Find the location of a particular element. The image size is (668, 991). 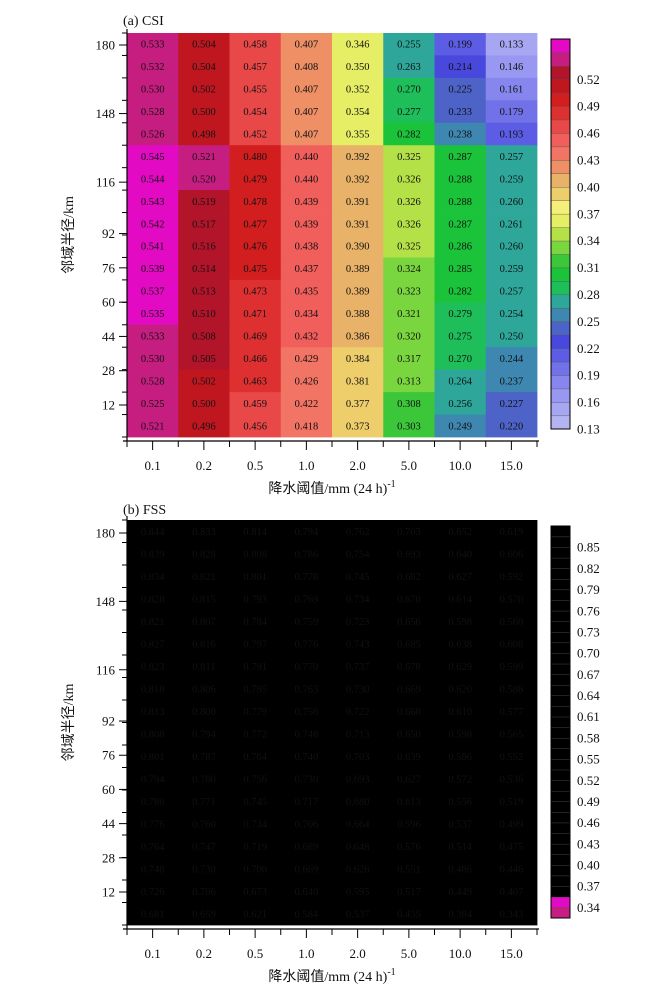

y-tick-label: 28 is located at coordinates (108, 370).